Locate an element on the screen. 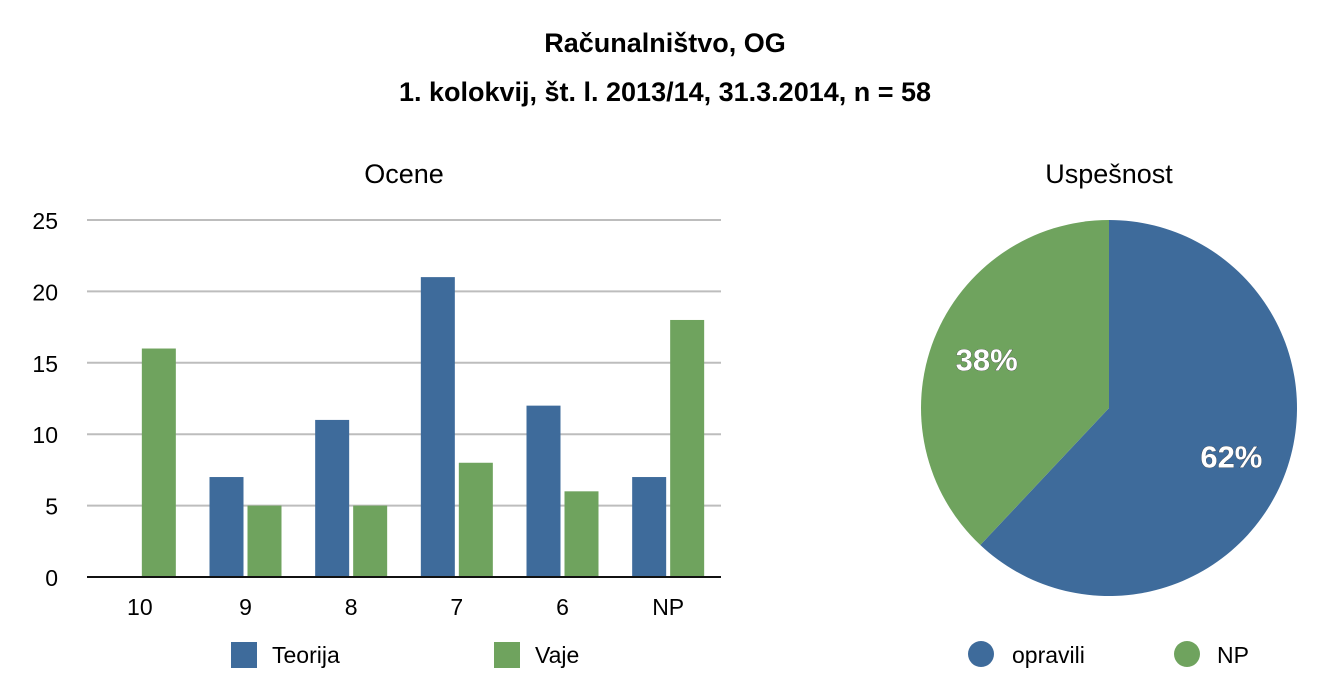 The width and height of the screenshot is (1330, 692). pie-data-label: 38% is located at coordinates (987, 360).